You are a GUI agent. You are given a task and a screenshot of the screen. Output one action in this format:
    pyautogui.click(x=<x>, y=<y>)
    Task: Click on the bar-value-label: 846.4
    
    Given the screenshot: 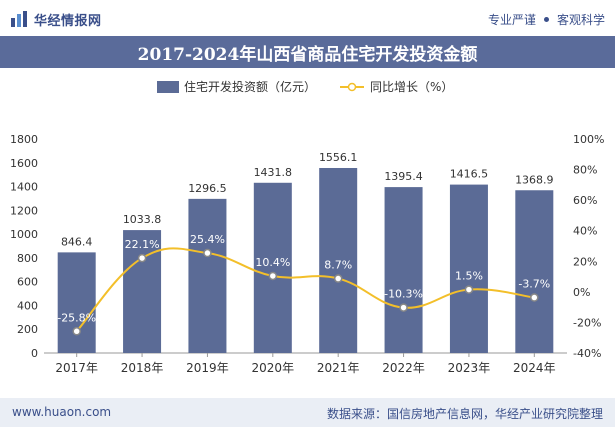 What is the action you would take?
    pyautogui.click(x=77, y=241)
    